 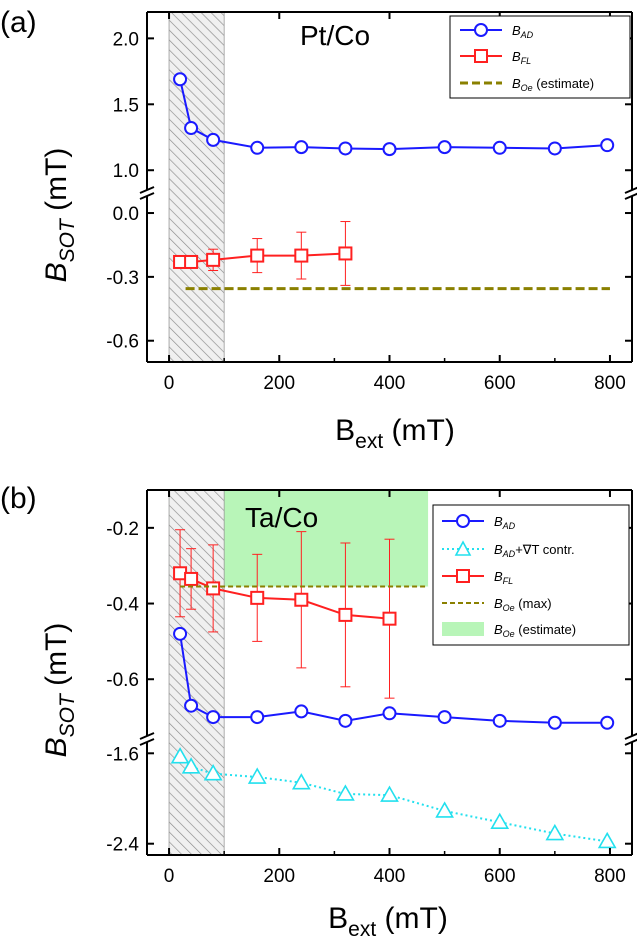 I want to click on panel-b-y-tick-label-upper-1: -0.4, so click(x=122, y=605).